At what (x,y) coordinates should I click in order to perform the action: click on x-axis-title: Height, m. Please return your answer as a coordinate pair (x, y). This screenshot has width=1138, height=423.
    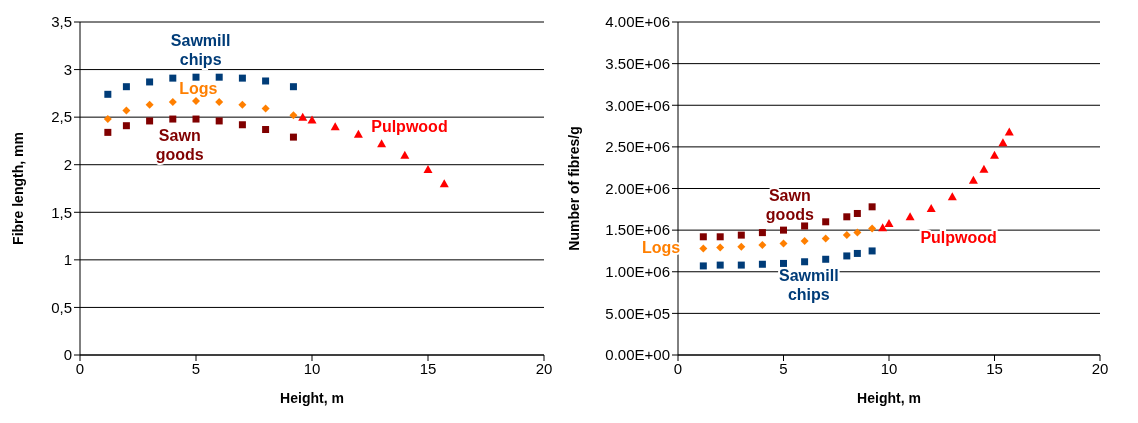
    Looking at the image, I should click on (889, 398).